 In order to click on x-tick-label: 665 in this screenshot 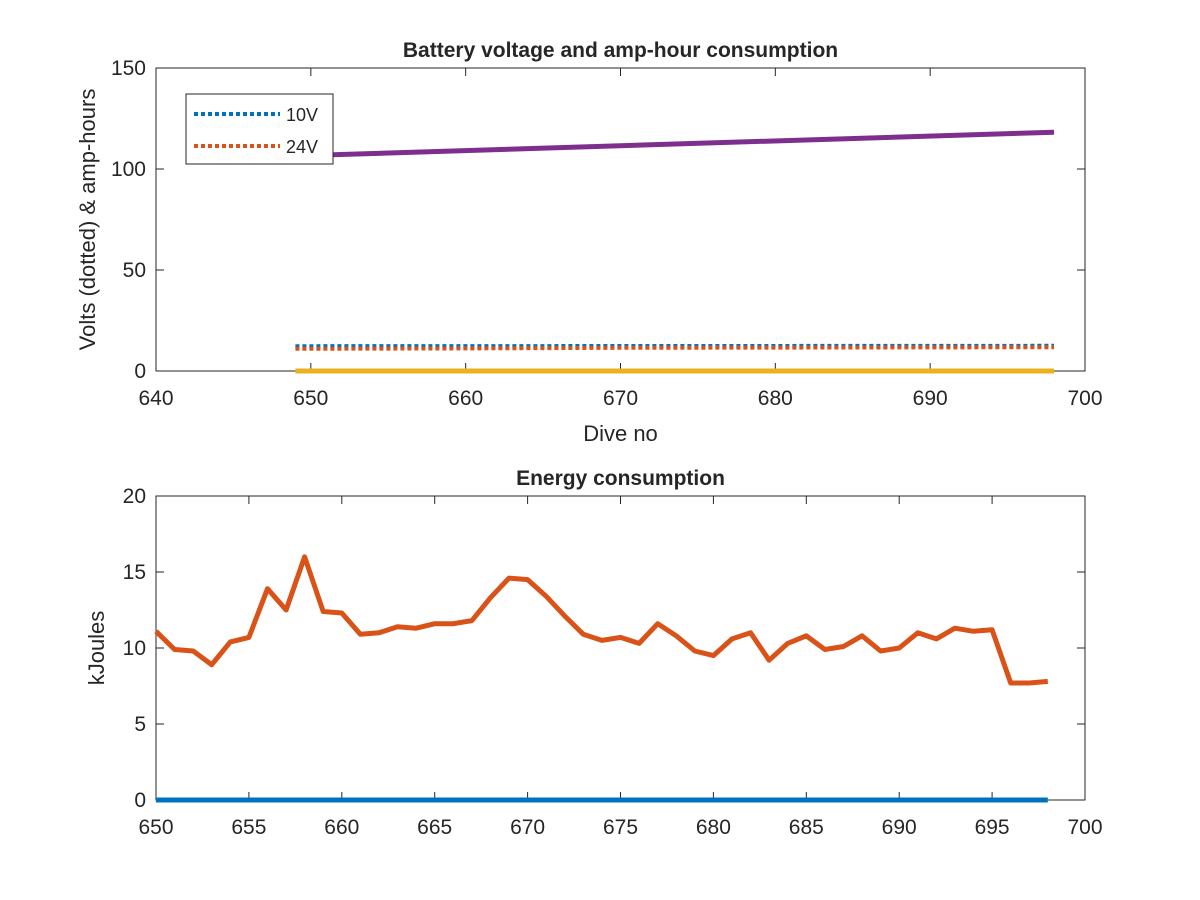, I will do `click(434, 827)`.